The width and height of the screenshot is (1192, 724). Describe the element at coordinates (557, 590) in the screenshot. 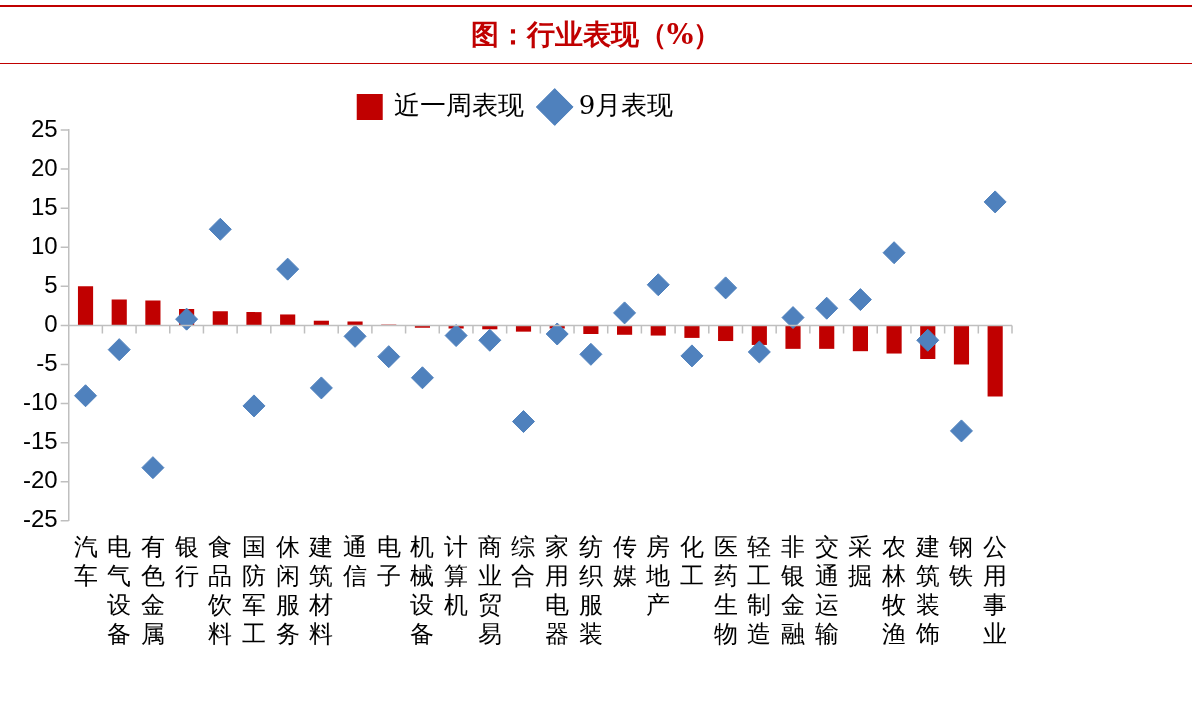

I see `x-tick-label: 家用电器` at that location.